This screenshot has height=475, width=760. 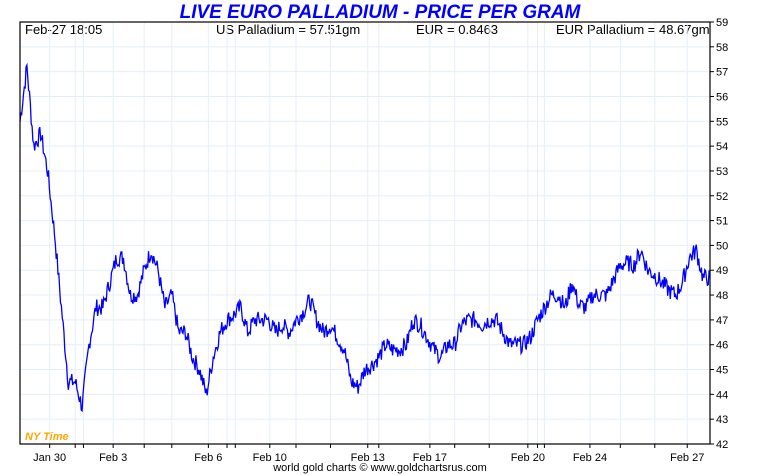 What do you see at coordinates (722, 445) in the screenshot?
I see `y-tick-label: 42` at bounding box center [722, 445].